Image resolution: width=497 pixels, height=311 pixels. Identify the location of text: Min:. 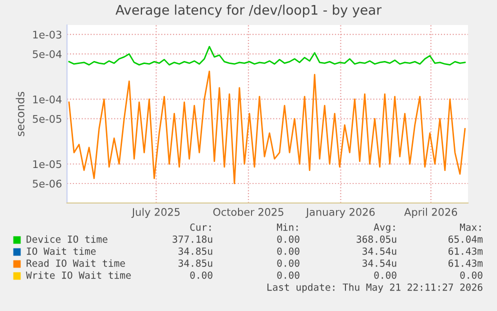
(287, 227).